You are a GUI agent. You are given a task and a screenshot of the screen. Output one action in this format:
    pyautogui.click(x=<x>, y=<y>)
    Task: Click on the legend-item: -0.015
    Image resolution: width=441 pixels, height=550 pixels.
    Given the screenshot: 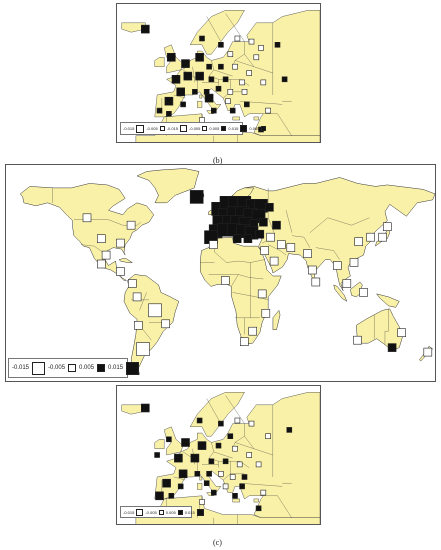 What is the action you would take?
    pyautogui.click(x=30, y=368)
    